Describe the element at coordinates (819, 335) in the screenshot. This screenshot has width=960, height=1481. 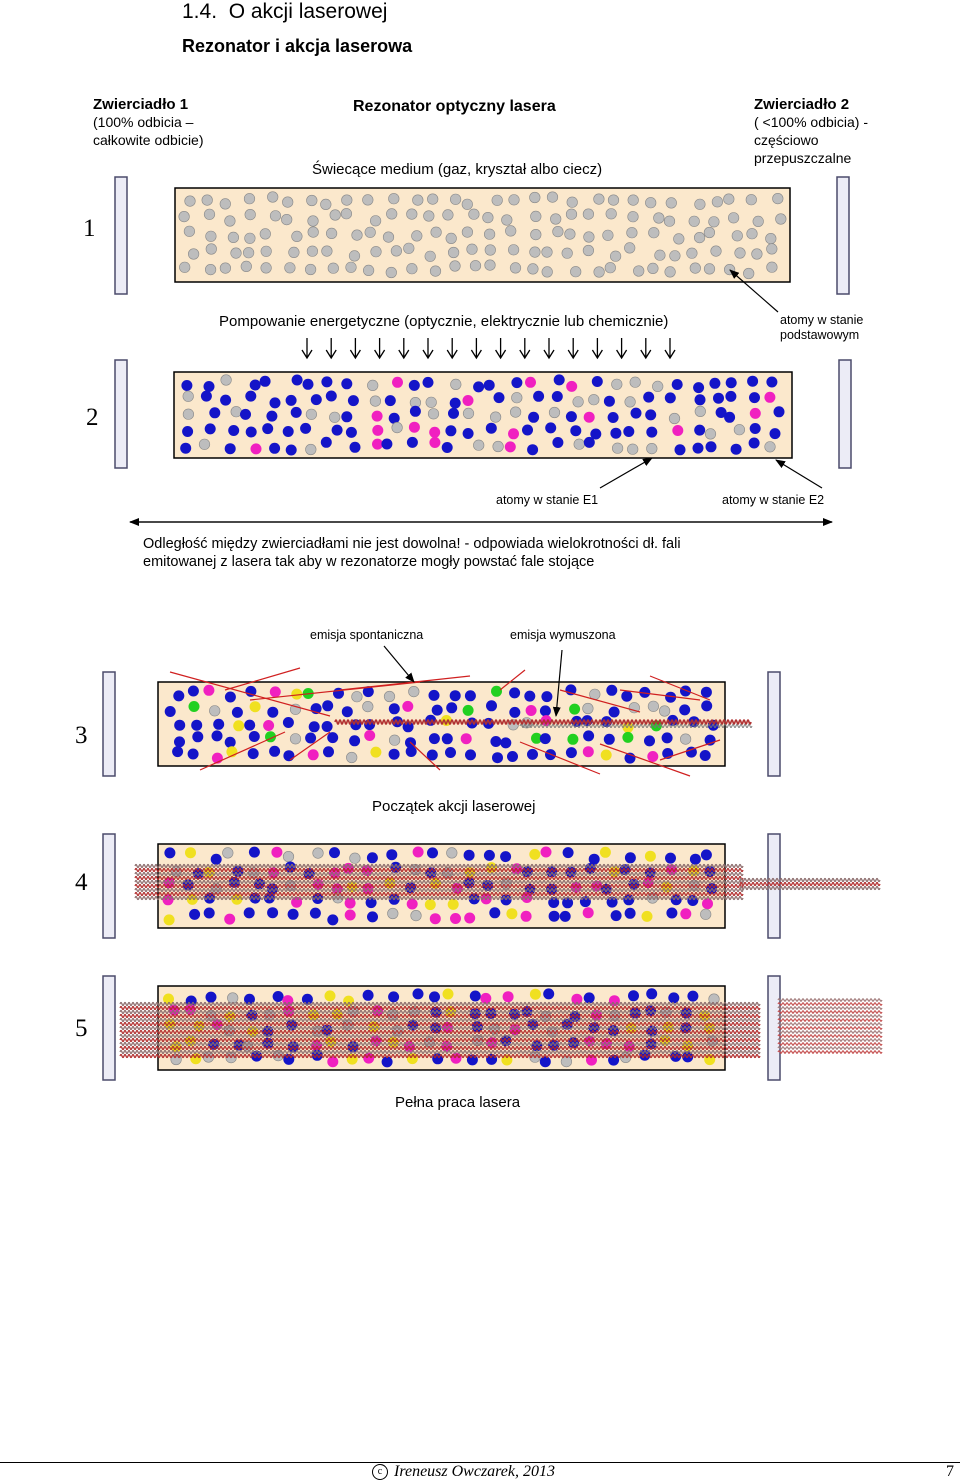
I see `ground-atoms-line2: podstawowym` at that location.